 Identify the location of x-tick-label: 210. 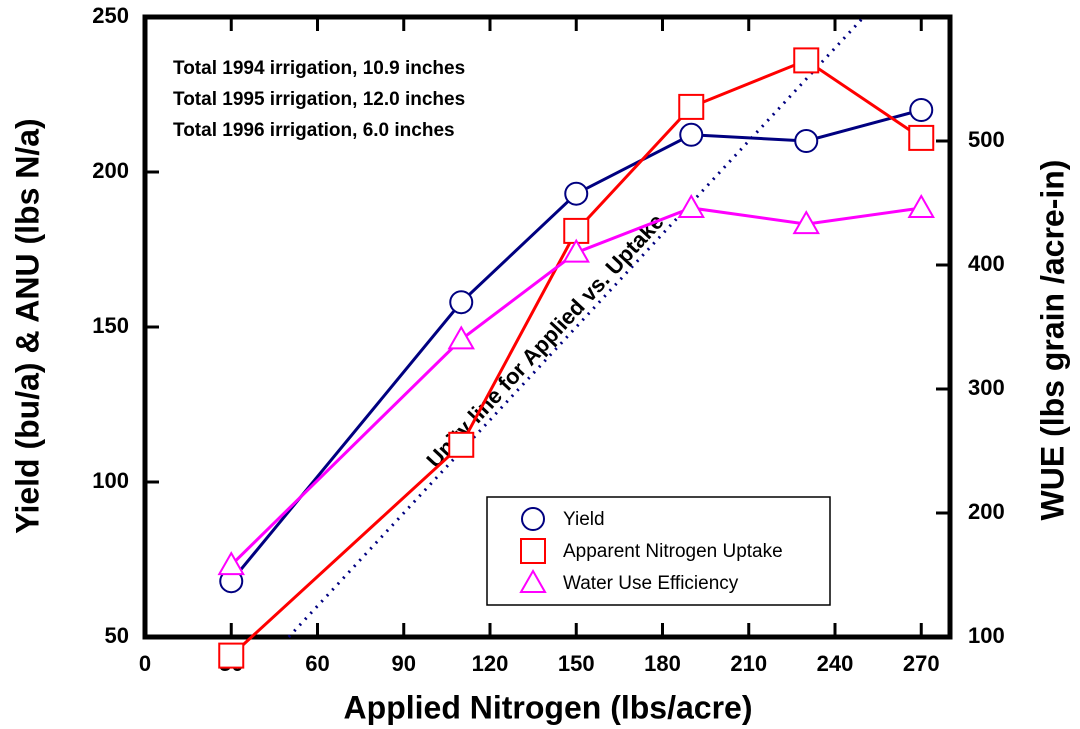
(748, 663).